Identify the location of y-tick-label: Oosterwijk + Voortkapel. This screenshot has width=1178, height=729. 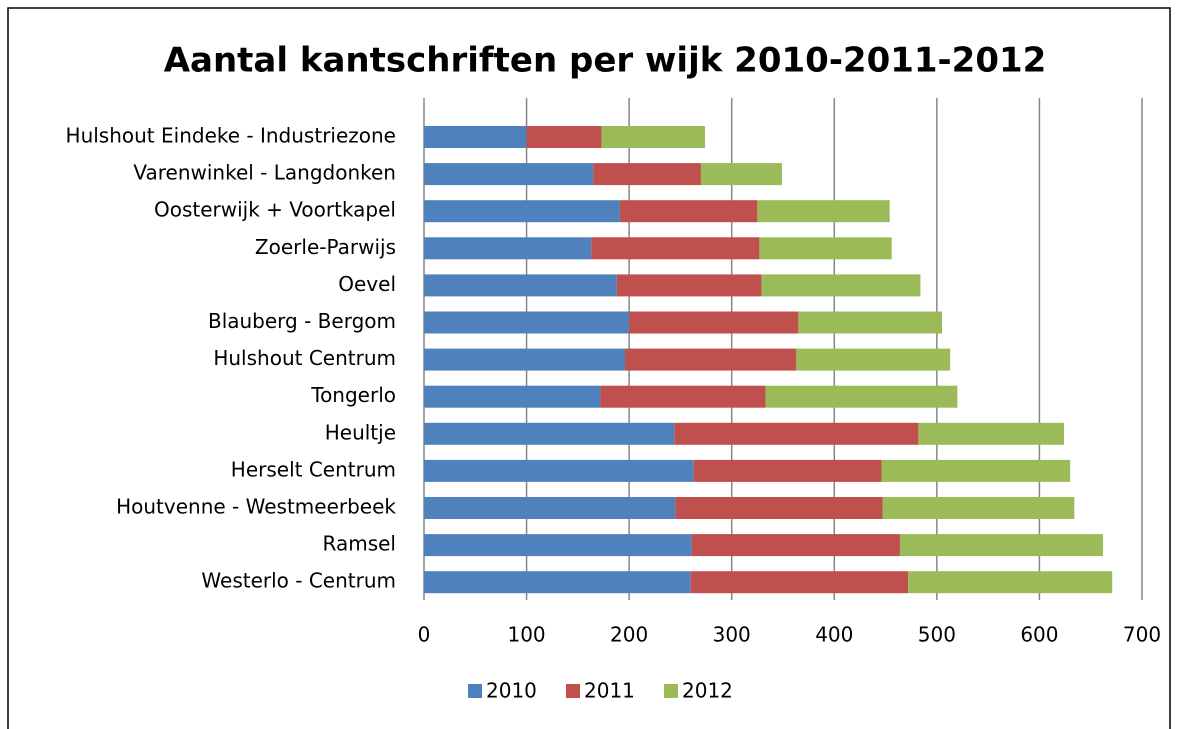
(275, 210).